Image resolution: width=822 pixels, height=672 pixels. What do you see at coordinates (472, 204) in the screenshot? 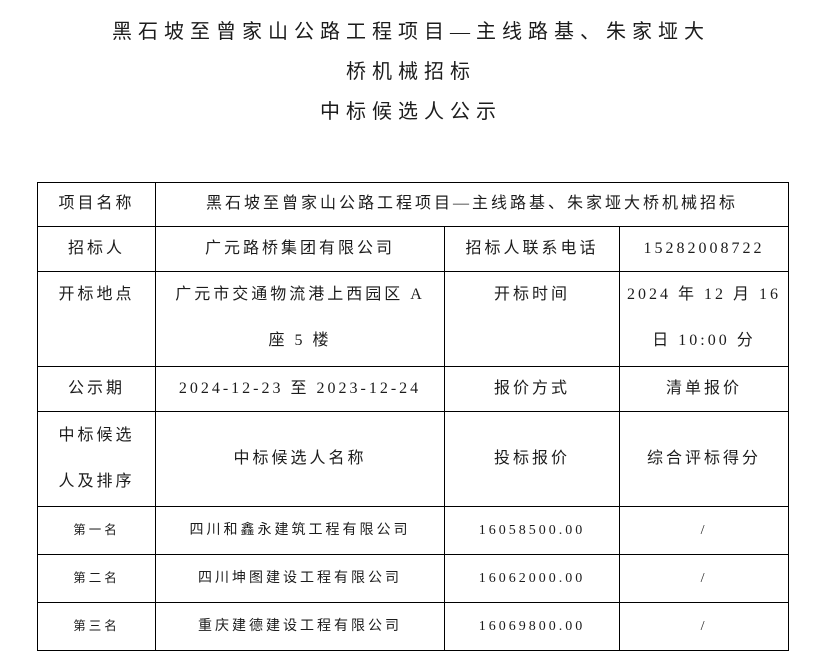
I see `project-name-value: 黑石坡至曾家山公路工程项目—主线路基、朱家垭大桥机械招标` at bounding box center [472, 204].